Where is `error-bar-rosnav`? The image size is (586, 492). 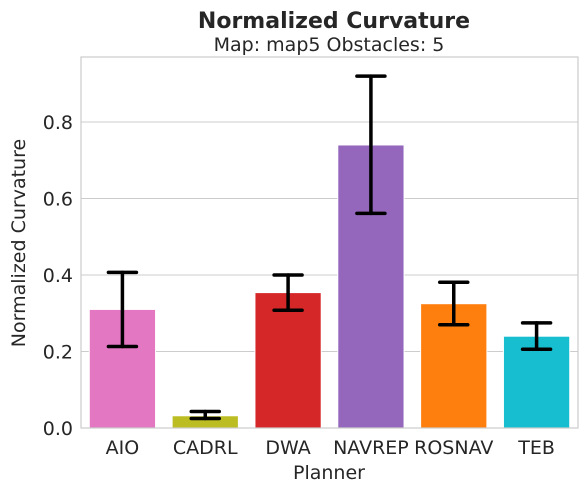
error-bar-rosnav is located at coordinates (454, 303).